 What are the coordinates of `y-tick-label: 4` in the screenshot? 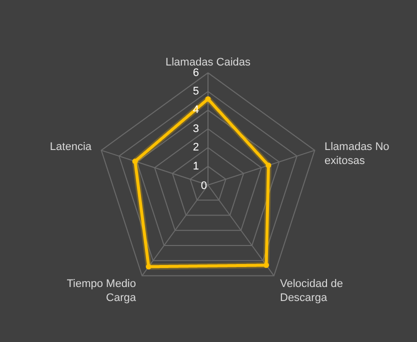 It's located at (195, 110).